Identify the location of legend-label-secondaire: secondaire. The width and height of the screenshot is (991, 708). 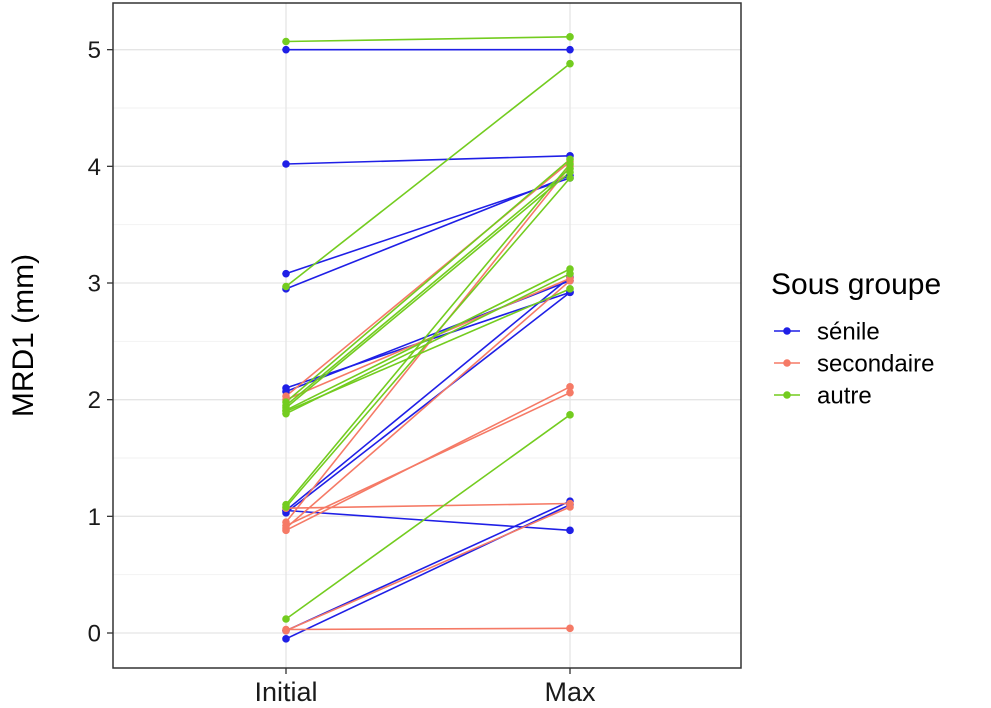
(875, 364).